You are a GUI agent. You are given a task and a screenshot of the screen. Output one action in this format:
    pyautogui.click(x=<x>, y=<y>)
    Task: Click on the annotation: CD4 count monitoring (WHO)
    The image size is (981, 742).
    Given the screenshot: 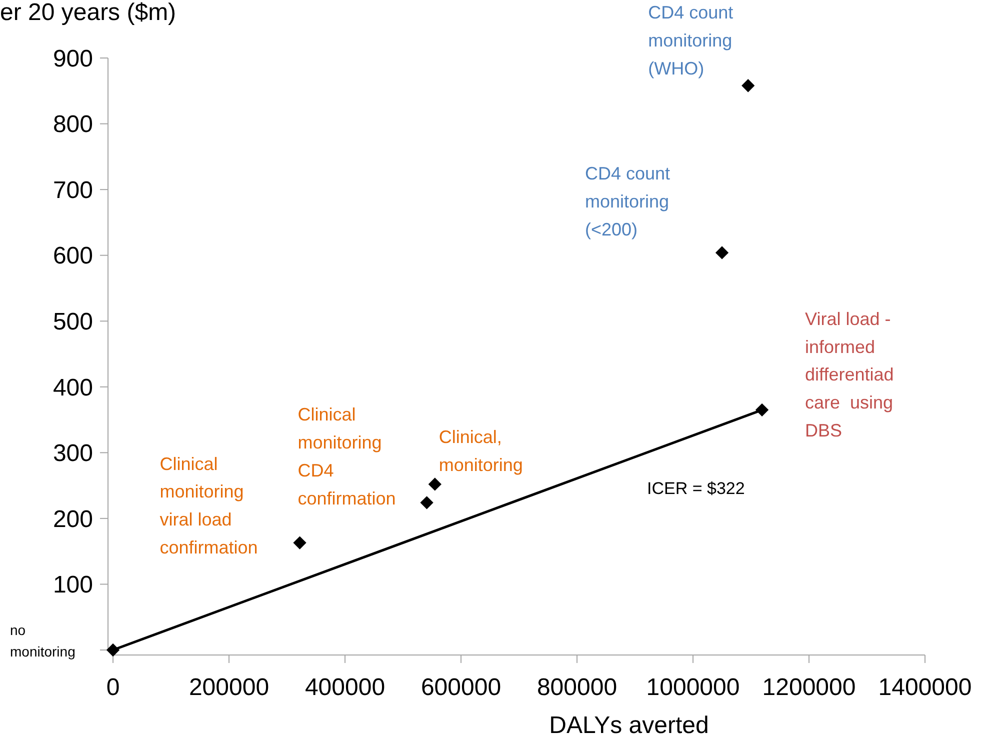 What is the action you would take?
    pyautogui.click(x=691, y=40)
    